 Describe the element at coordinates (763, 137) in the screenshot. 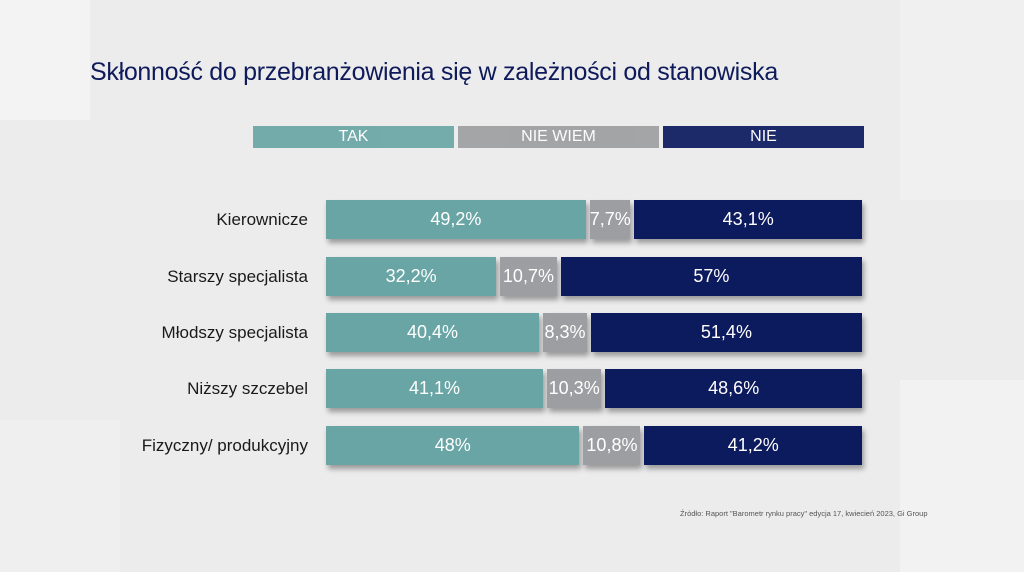

I see `legend-item-nie: NIE` at that location.